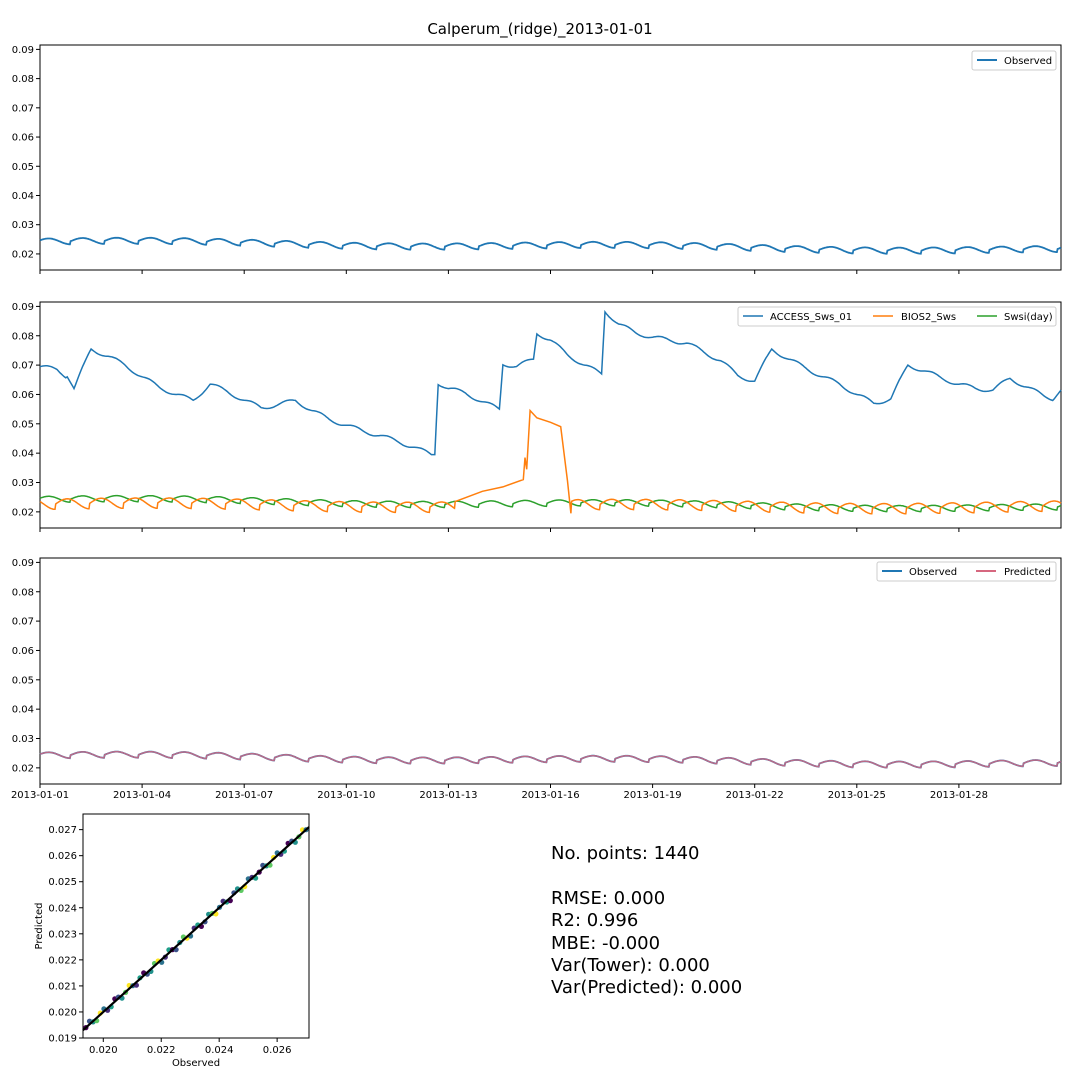  What do you see at coordinates (23, 307) in the screenshot?
I see `middle-ytick-label: 0.09` at bounding box center [23, 307].